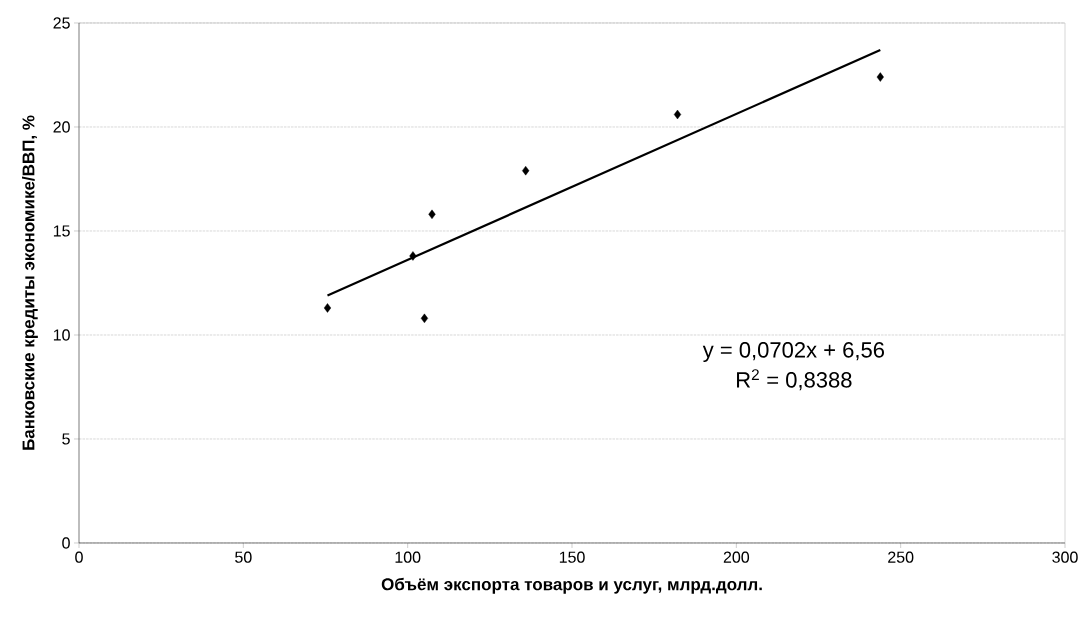  What do you see at coordinates (66, 543) in the screenshot?
I see `y-tick-label: 0` at bounding box center [66, 543].